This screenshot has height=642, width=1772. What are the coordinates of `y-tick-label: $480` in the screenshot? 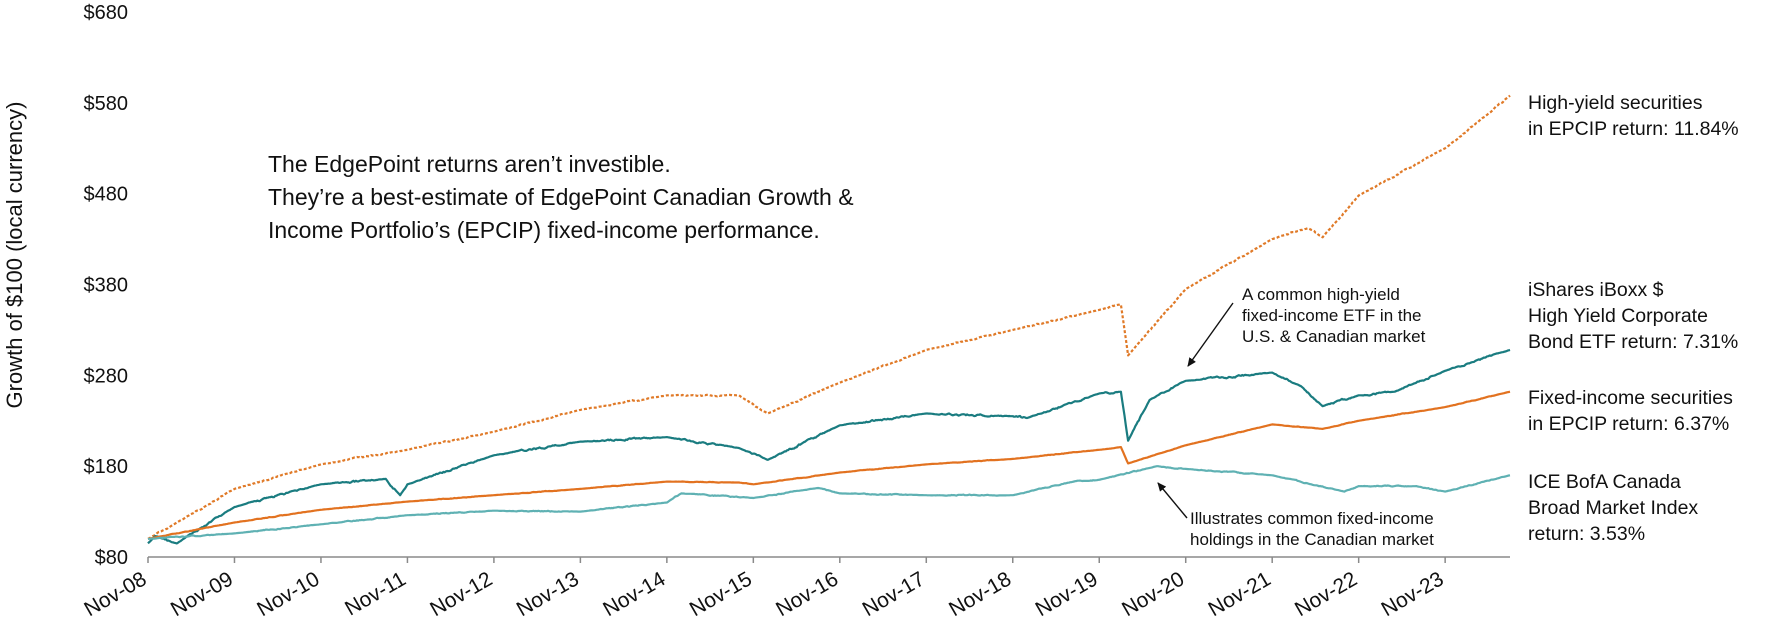 It's located at (106, 195).